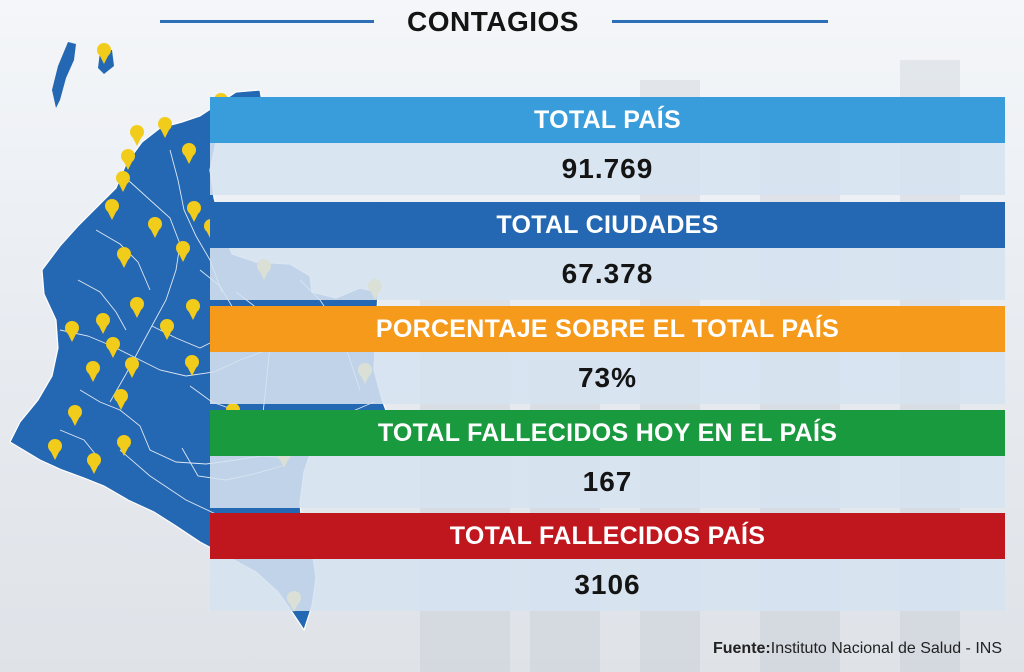  I want to click on stat-label-total-ciudades: TOTAL CIUDADES, so click(607, 225).